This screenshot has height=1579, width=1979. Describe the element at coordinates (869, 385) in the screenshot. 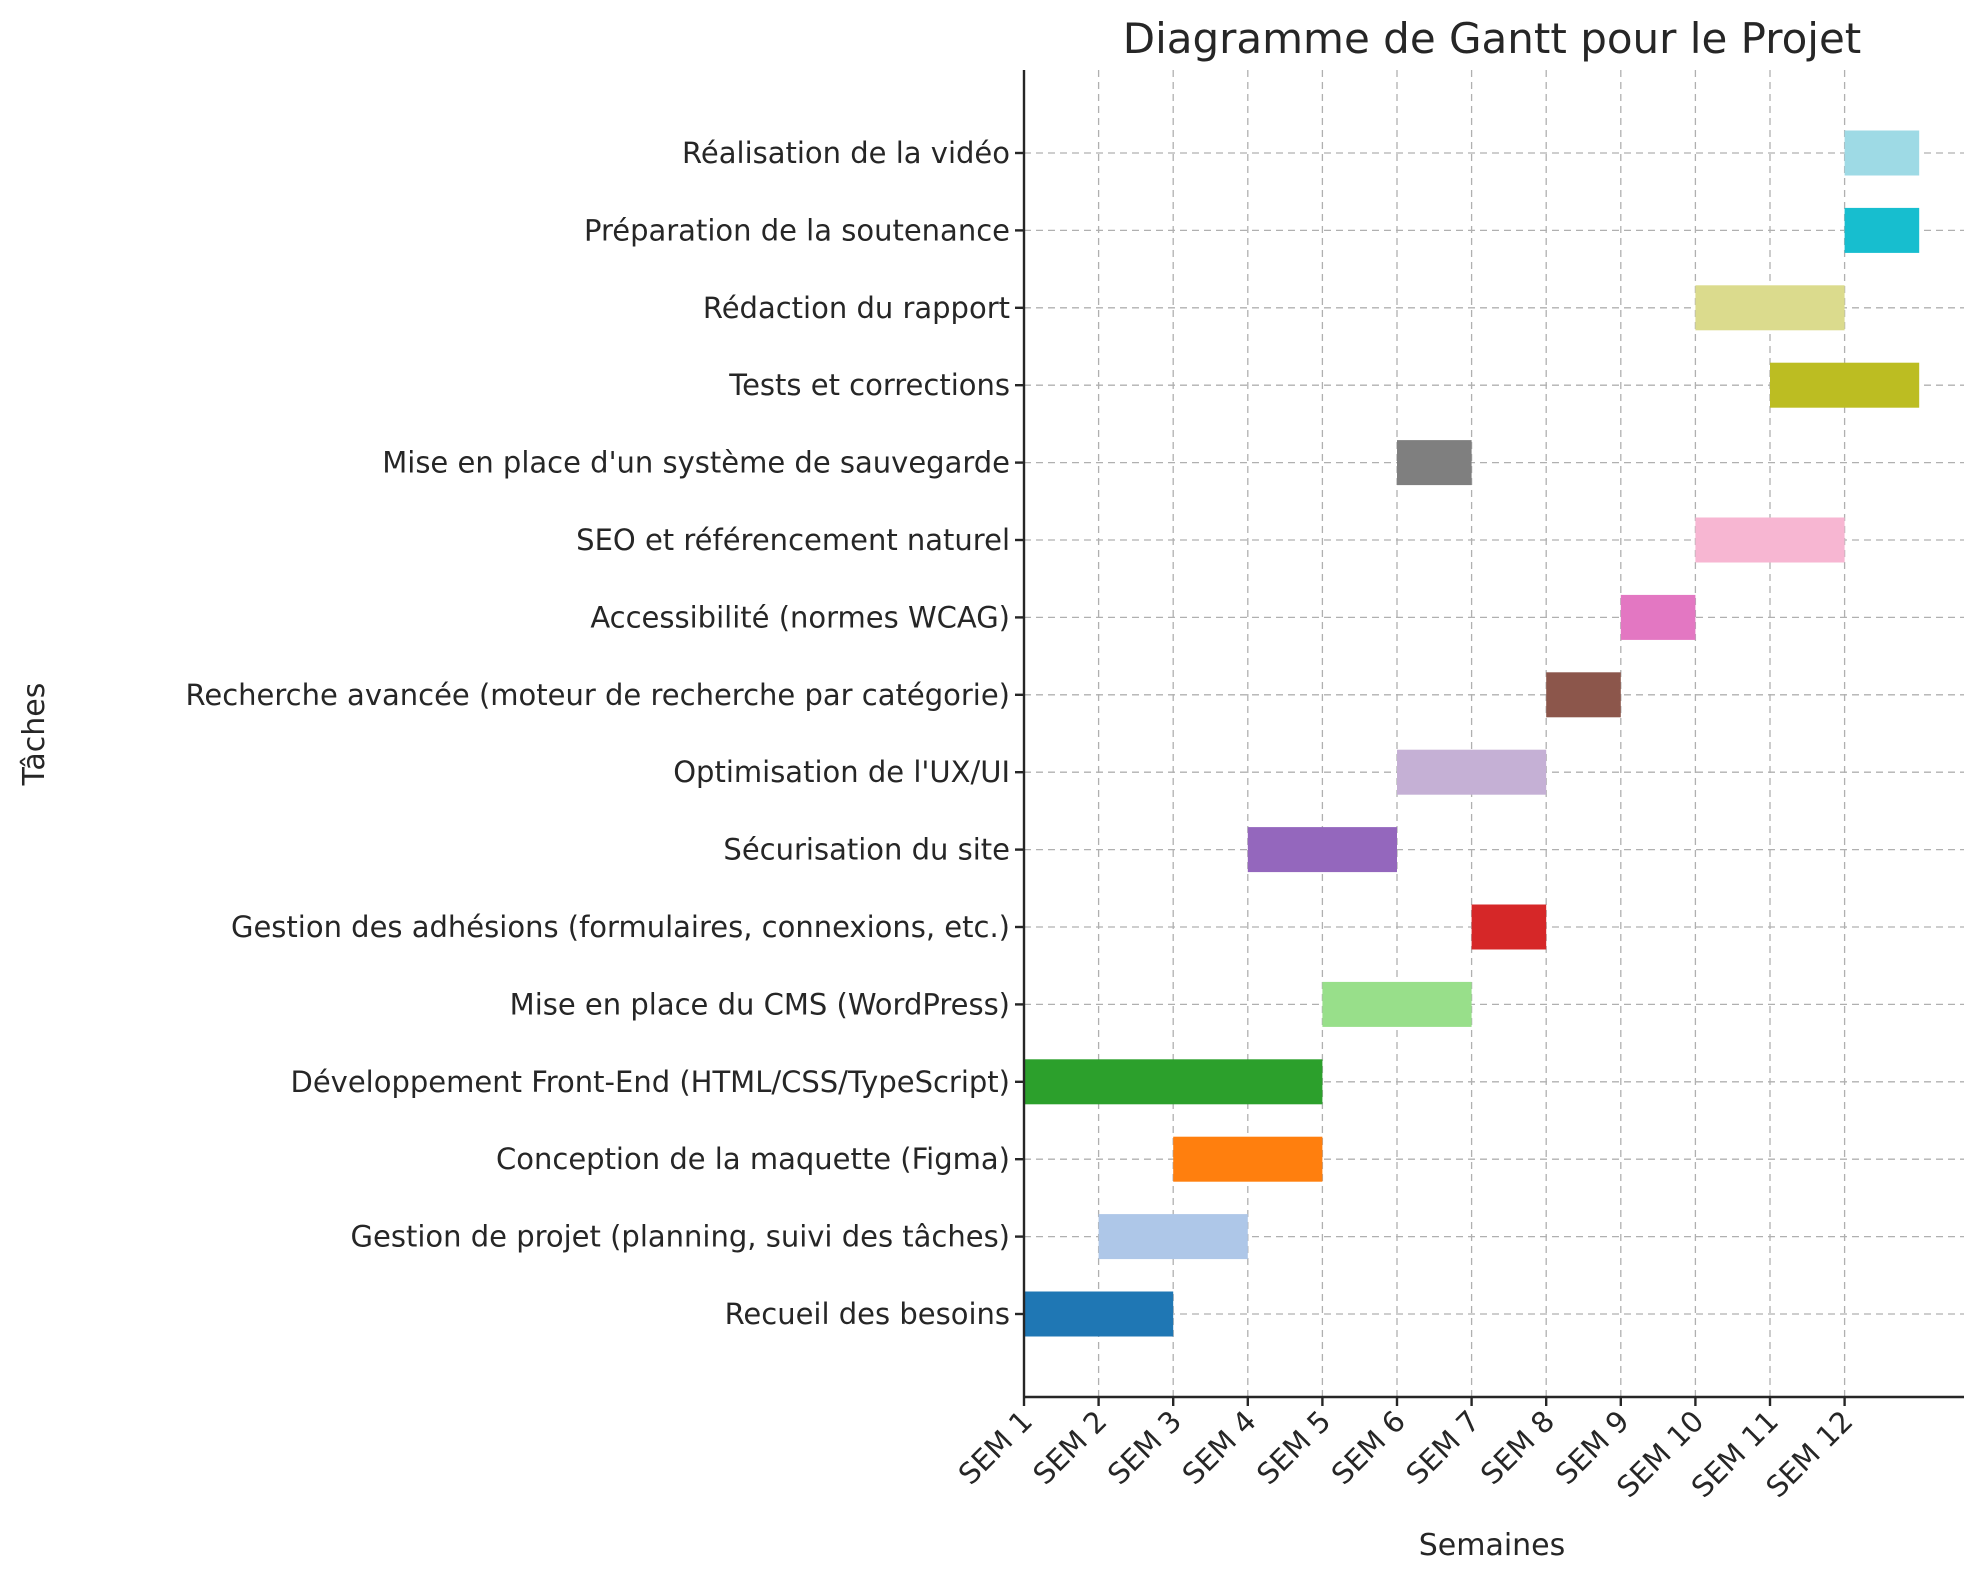

I see `y-tick-label: Tests et corrections` at that location.